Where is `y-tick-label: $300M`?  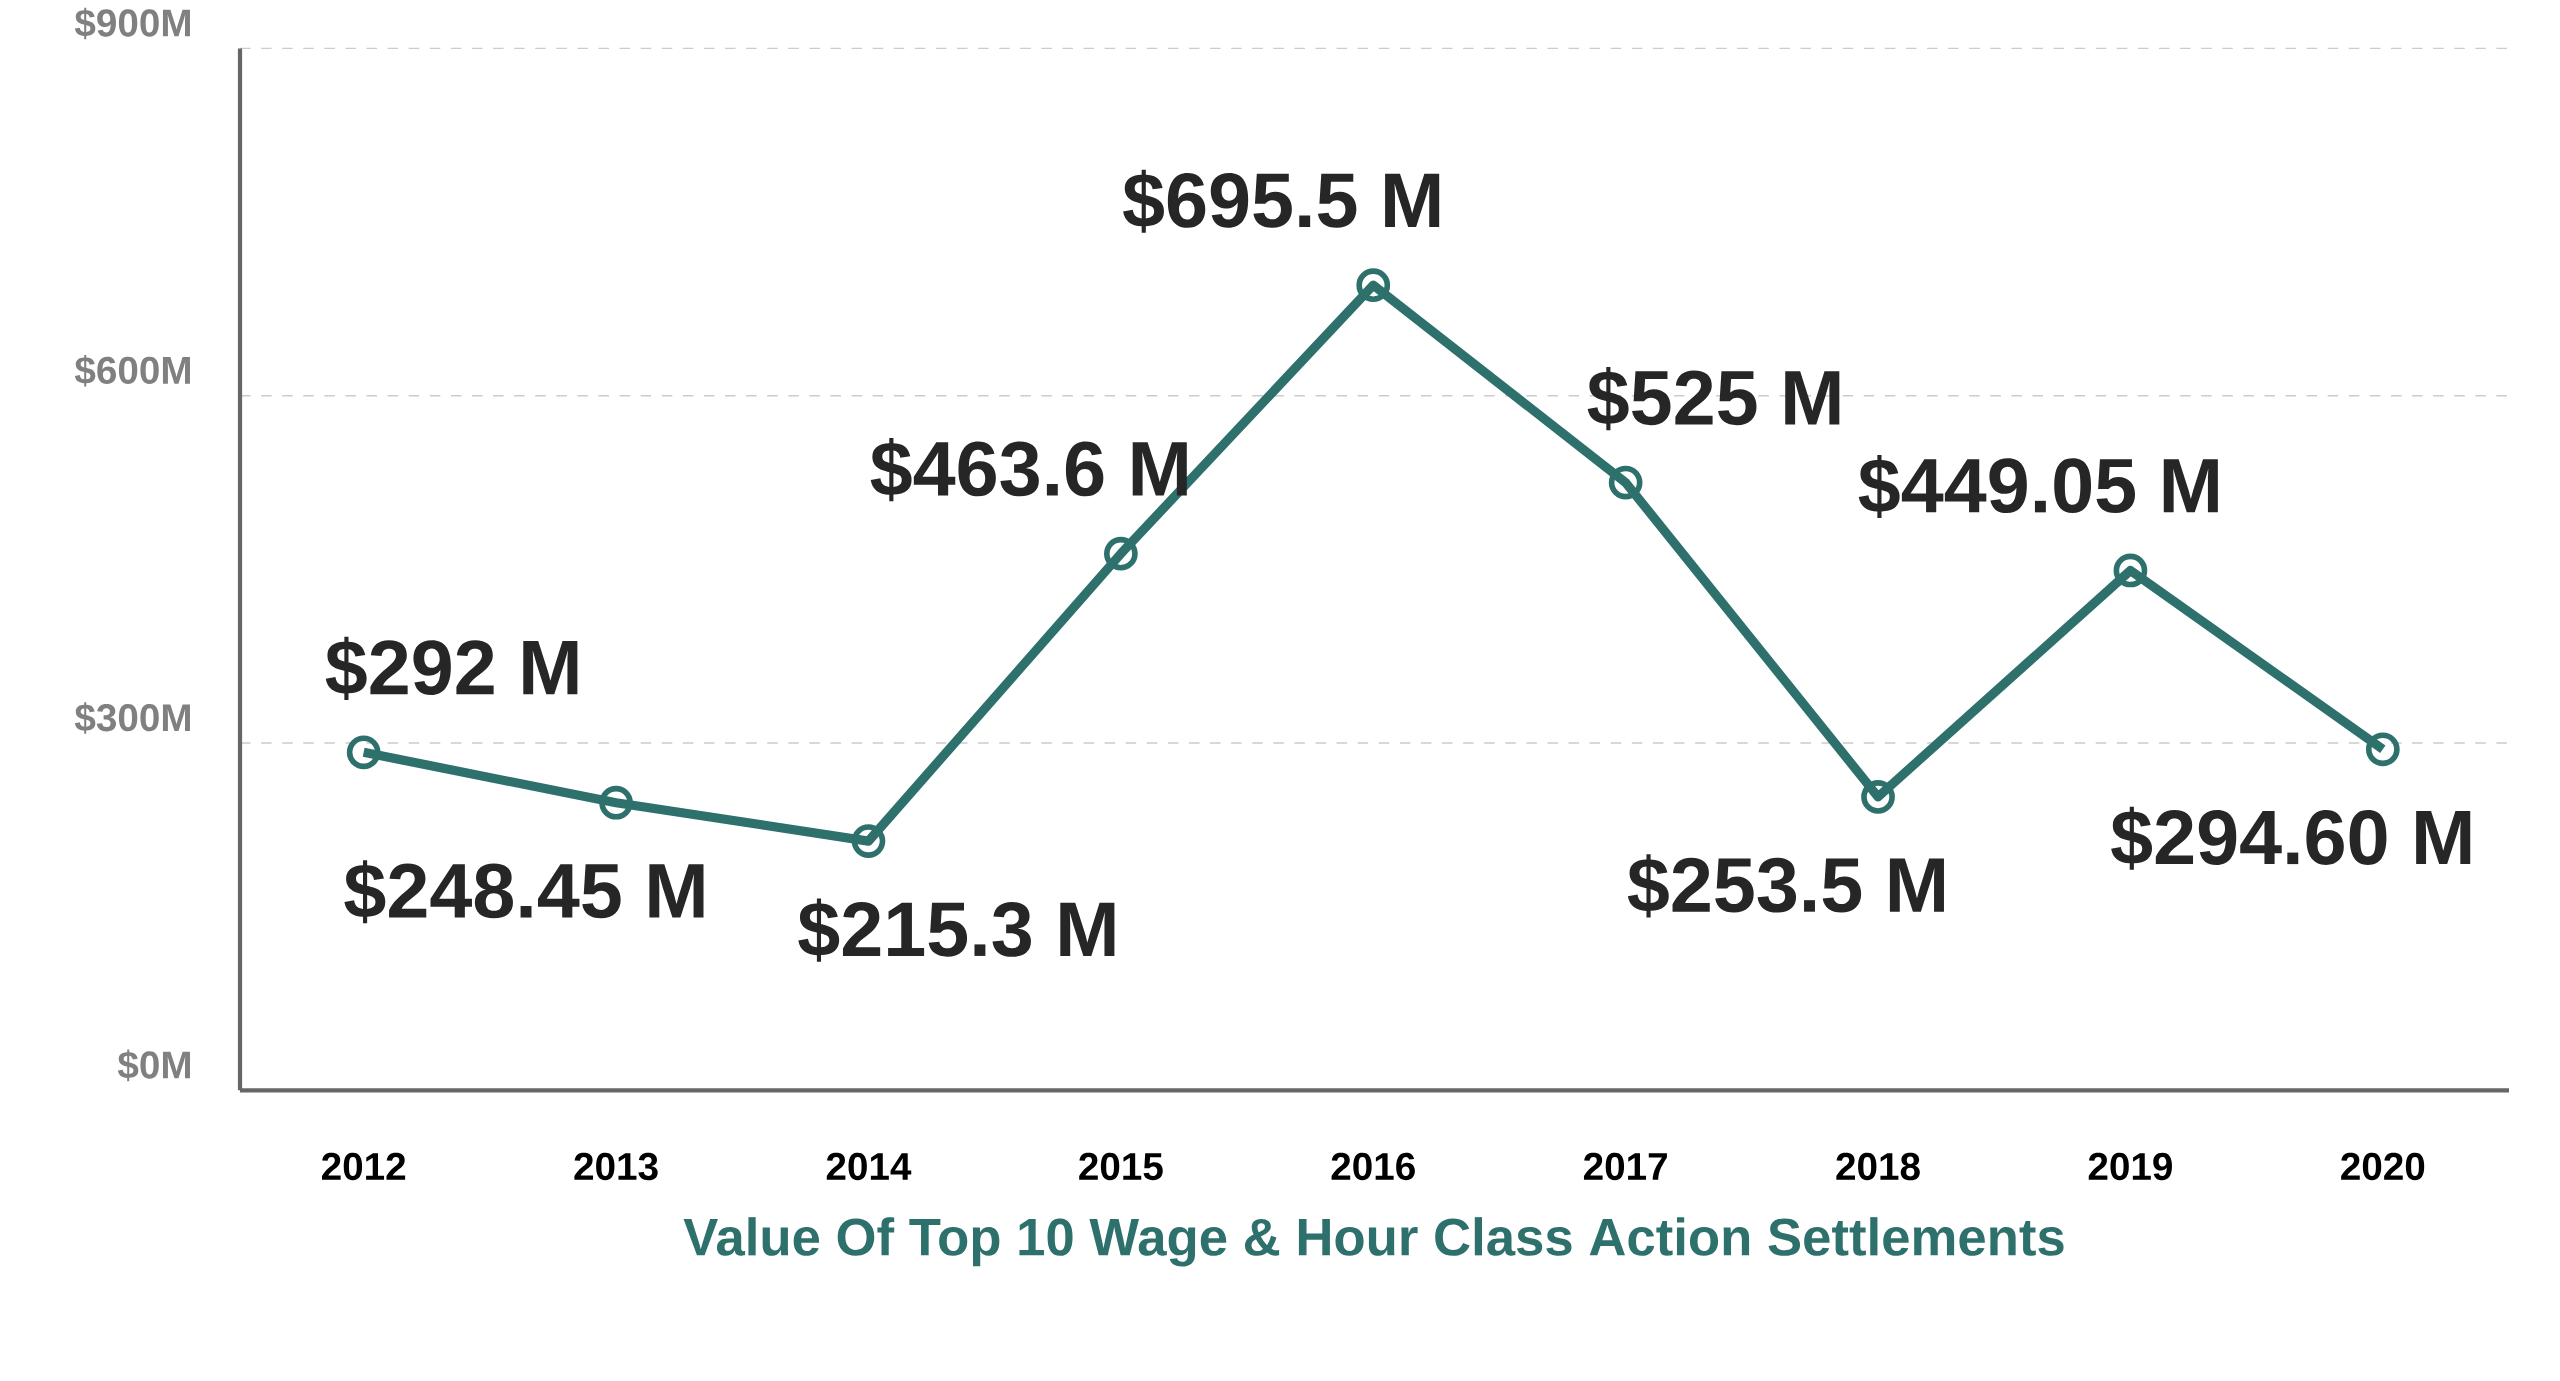
y-tick-label: $300M is located at coordinates (132, 718).